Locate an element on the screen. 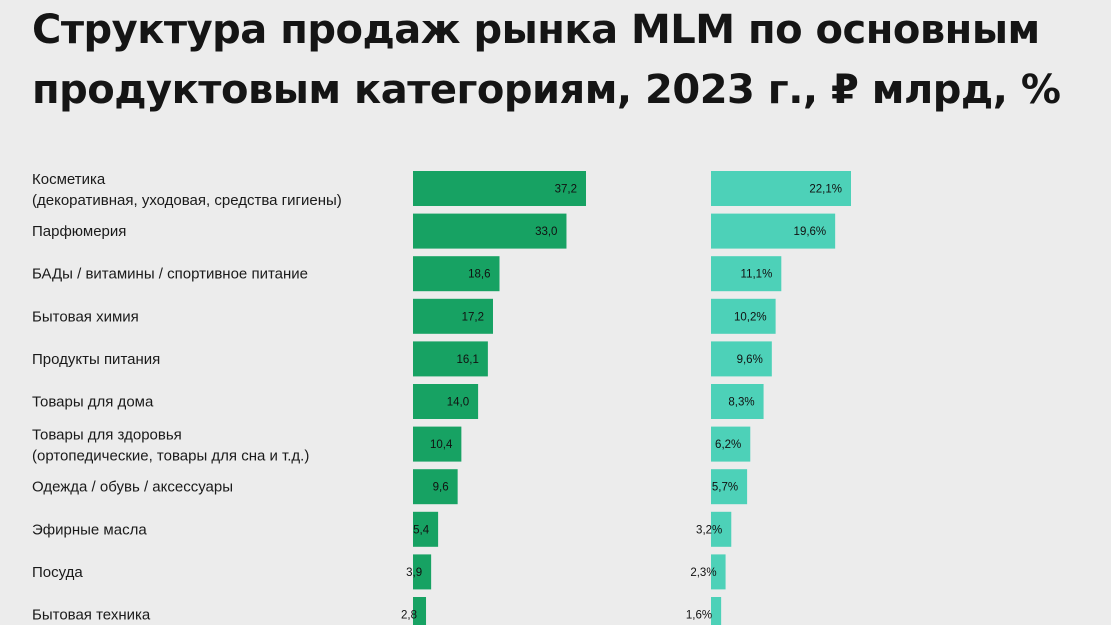  value-data-label: 16,1 is located at coordinates (467, 360).